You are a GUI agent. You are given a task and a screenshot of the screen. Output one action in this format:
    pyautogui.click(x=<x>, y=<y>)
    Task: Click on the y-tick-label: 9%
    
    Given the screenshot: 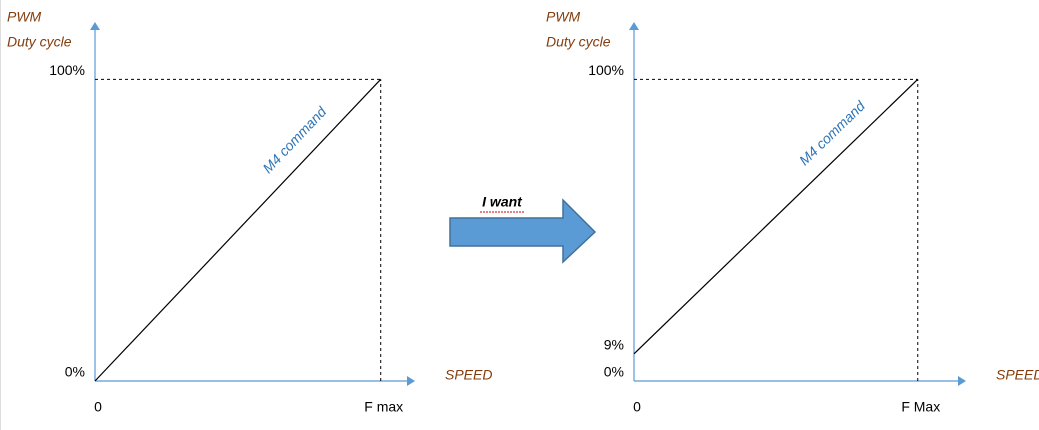 What is the action you would take?
    pyautogui.click(x=614, y=345)
    